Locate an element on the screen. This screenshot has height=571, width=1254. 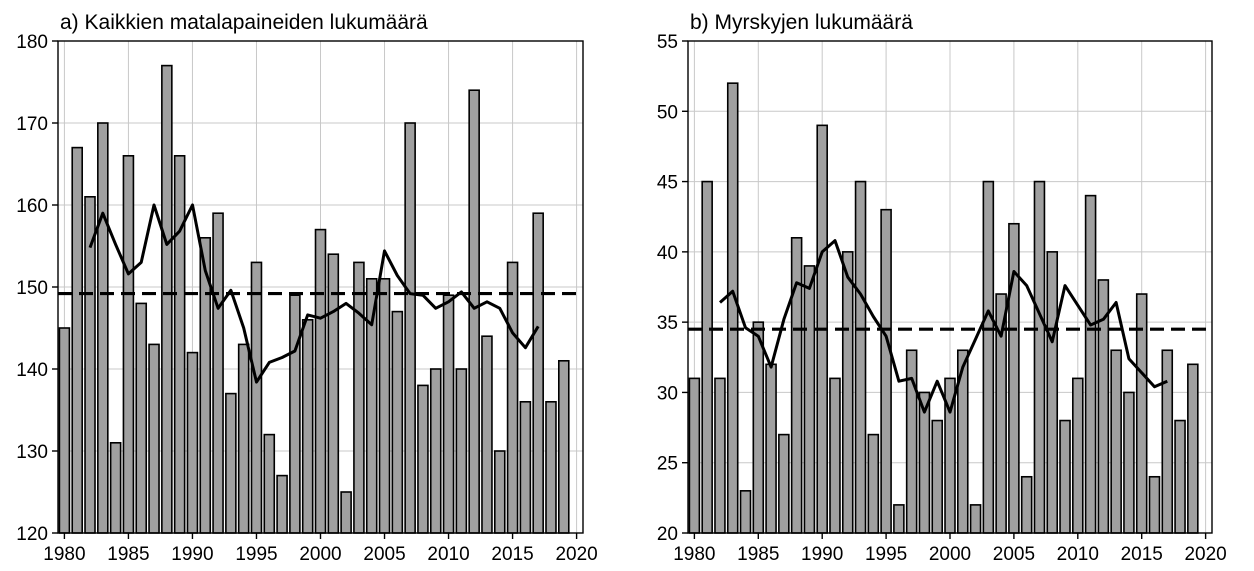
ytick-label: 35 is located at coordinates (667, 323).